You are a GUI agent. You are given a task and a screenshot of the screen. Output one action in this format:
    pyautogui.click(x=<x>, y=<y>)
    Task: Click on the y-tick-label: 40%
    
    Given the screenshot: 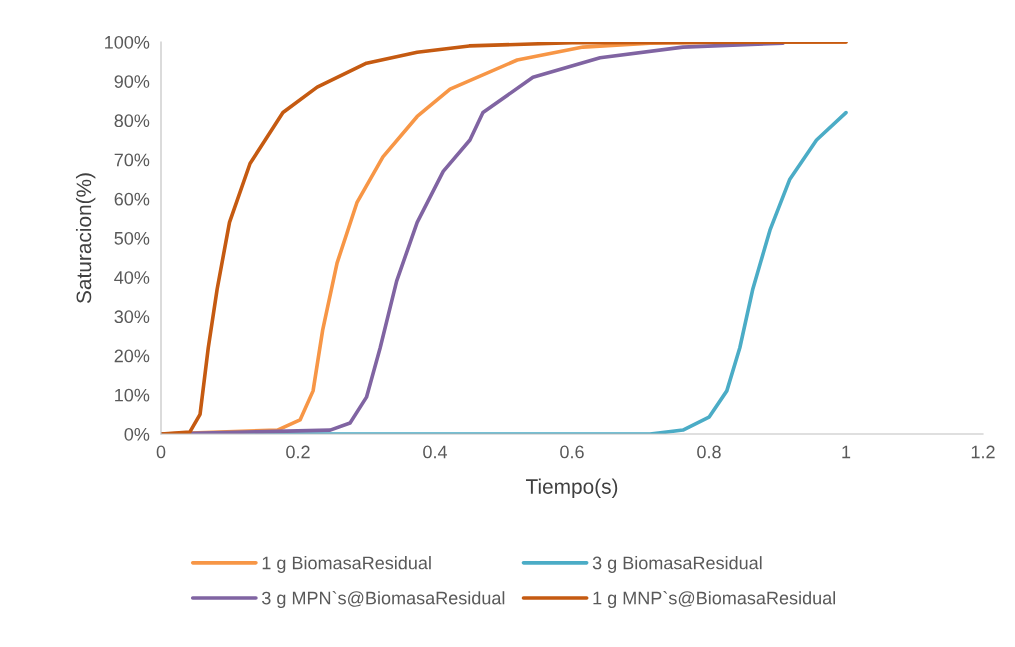 What is the action you would take?
    pyautogui.click(x=132, y=277)
    